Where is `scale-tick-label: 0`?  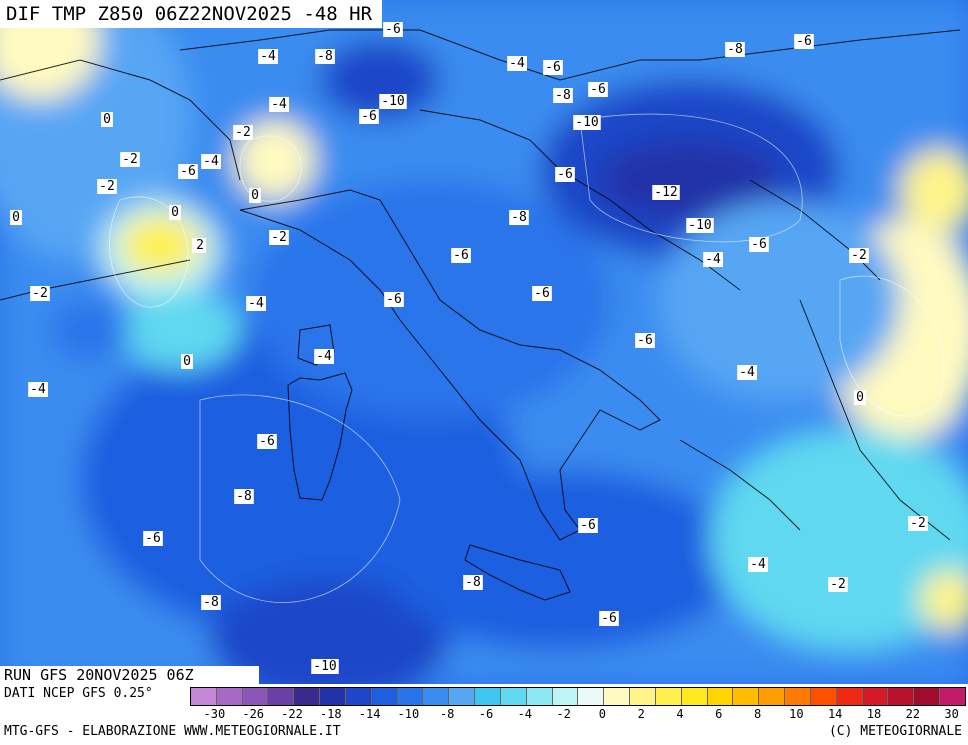 scale-tick-label: 0 is located at coordinates (602, 714).